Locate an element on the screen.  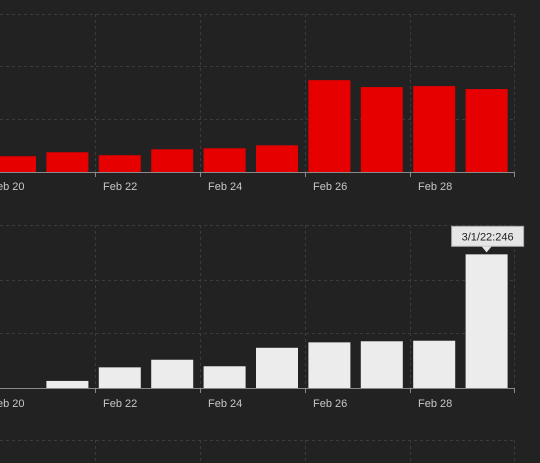
tooltip-pointer is located at coordinates (486, 249).